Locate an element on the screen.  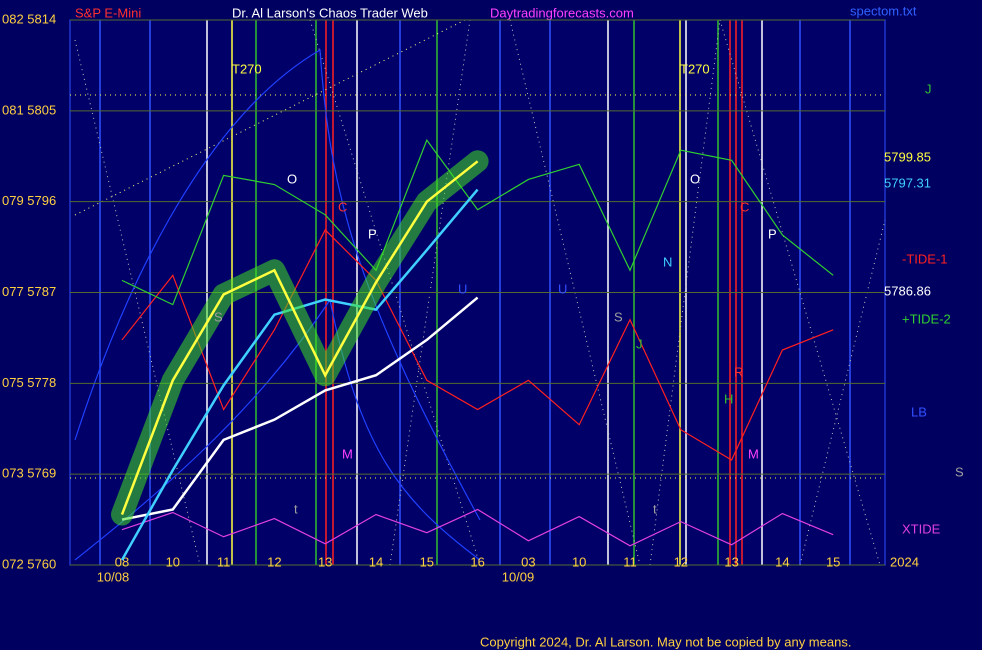
series-label: +TIDE-2 is located at coordinates (926, 318).